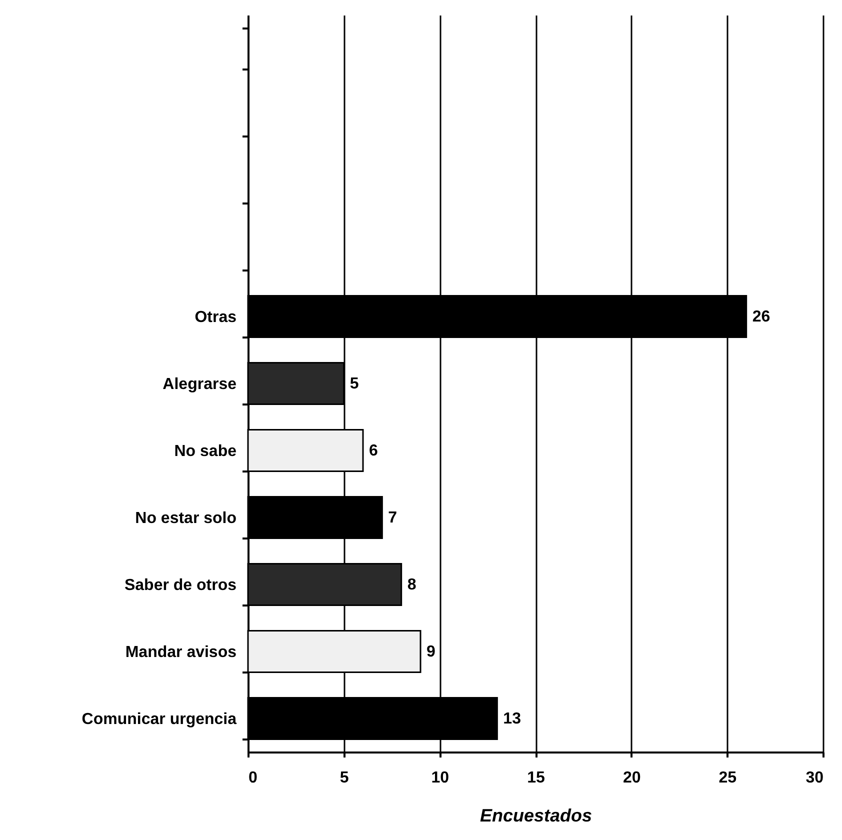  Describe the element at coordinates (159, 719) in the screenshot. I see `y-tick-label: Comunicar urgencia` at that location.